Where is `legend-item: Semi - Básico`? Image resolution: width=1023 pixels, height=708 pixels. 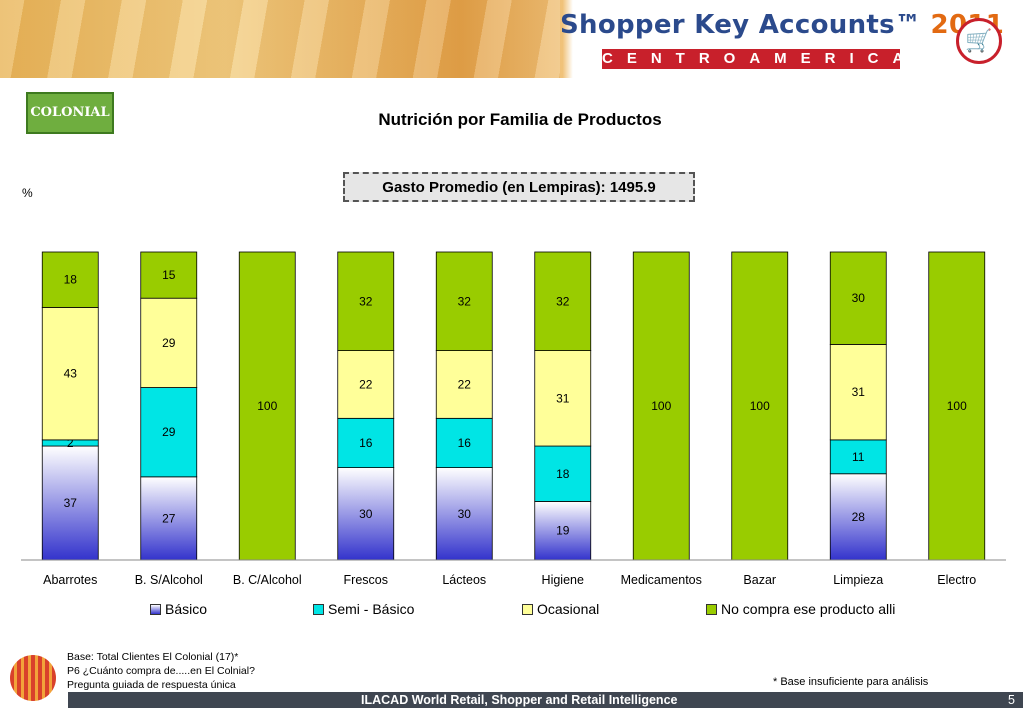
legend-item: Semi - Básico is located at coordinates (363, 609).